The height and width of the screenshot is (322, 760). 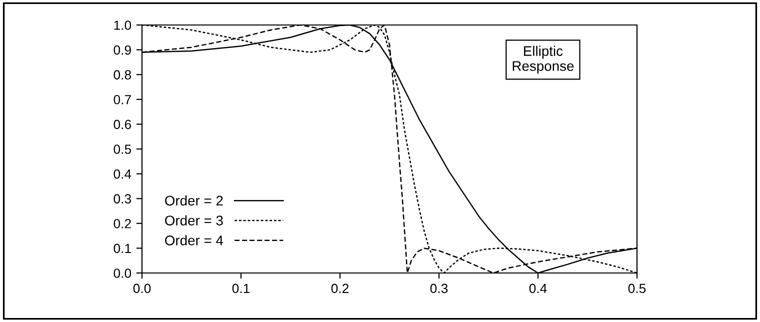 I want to click on x-tick-label: 0.3, so click(x=439, y=289).